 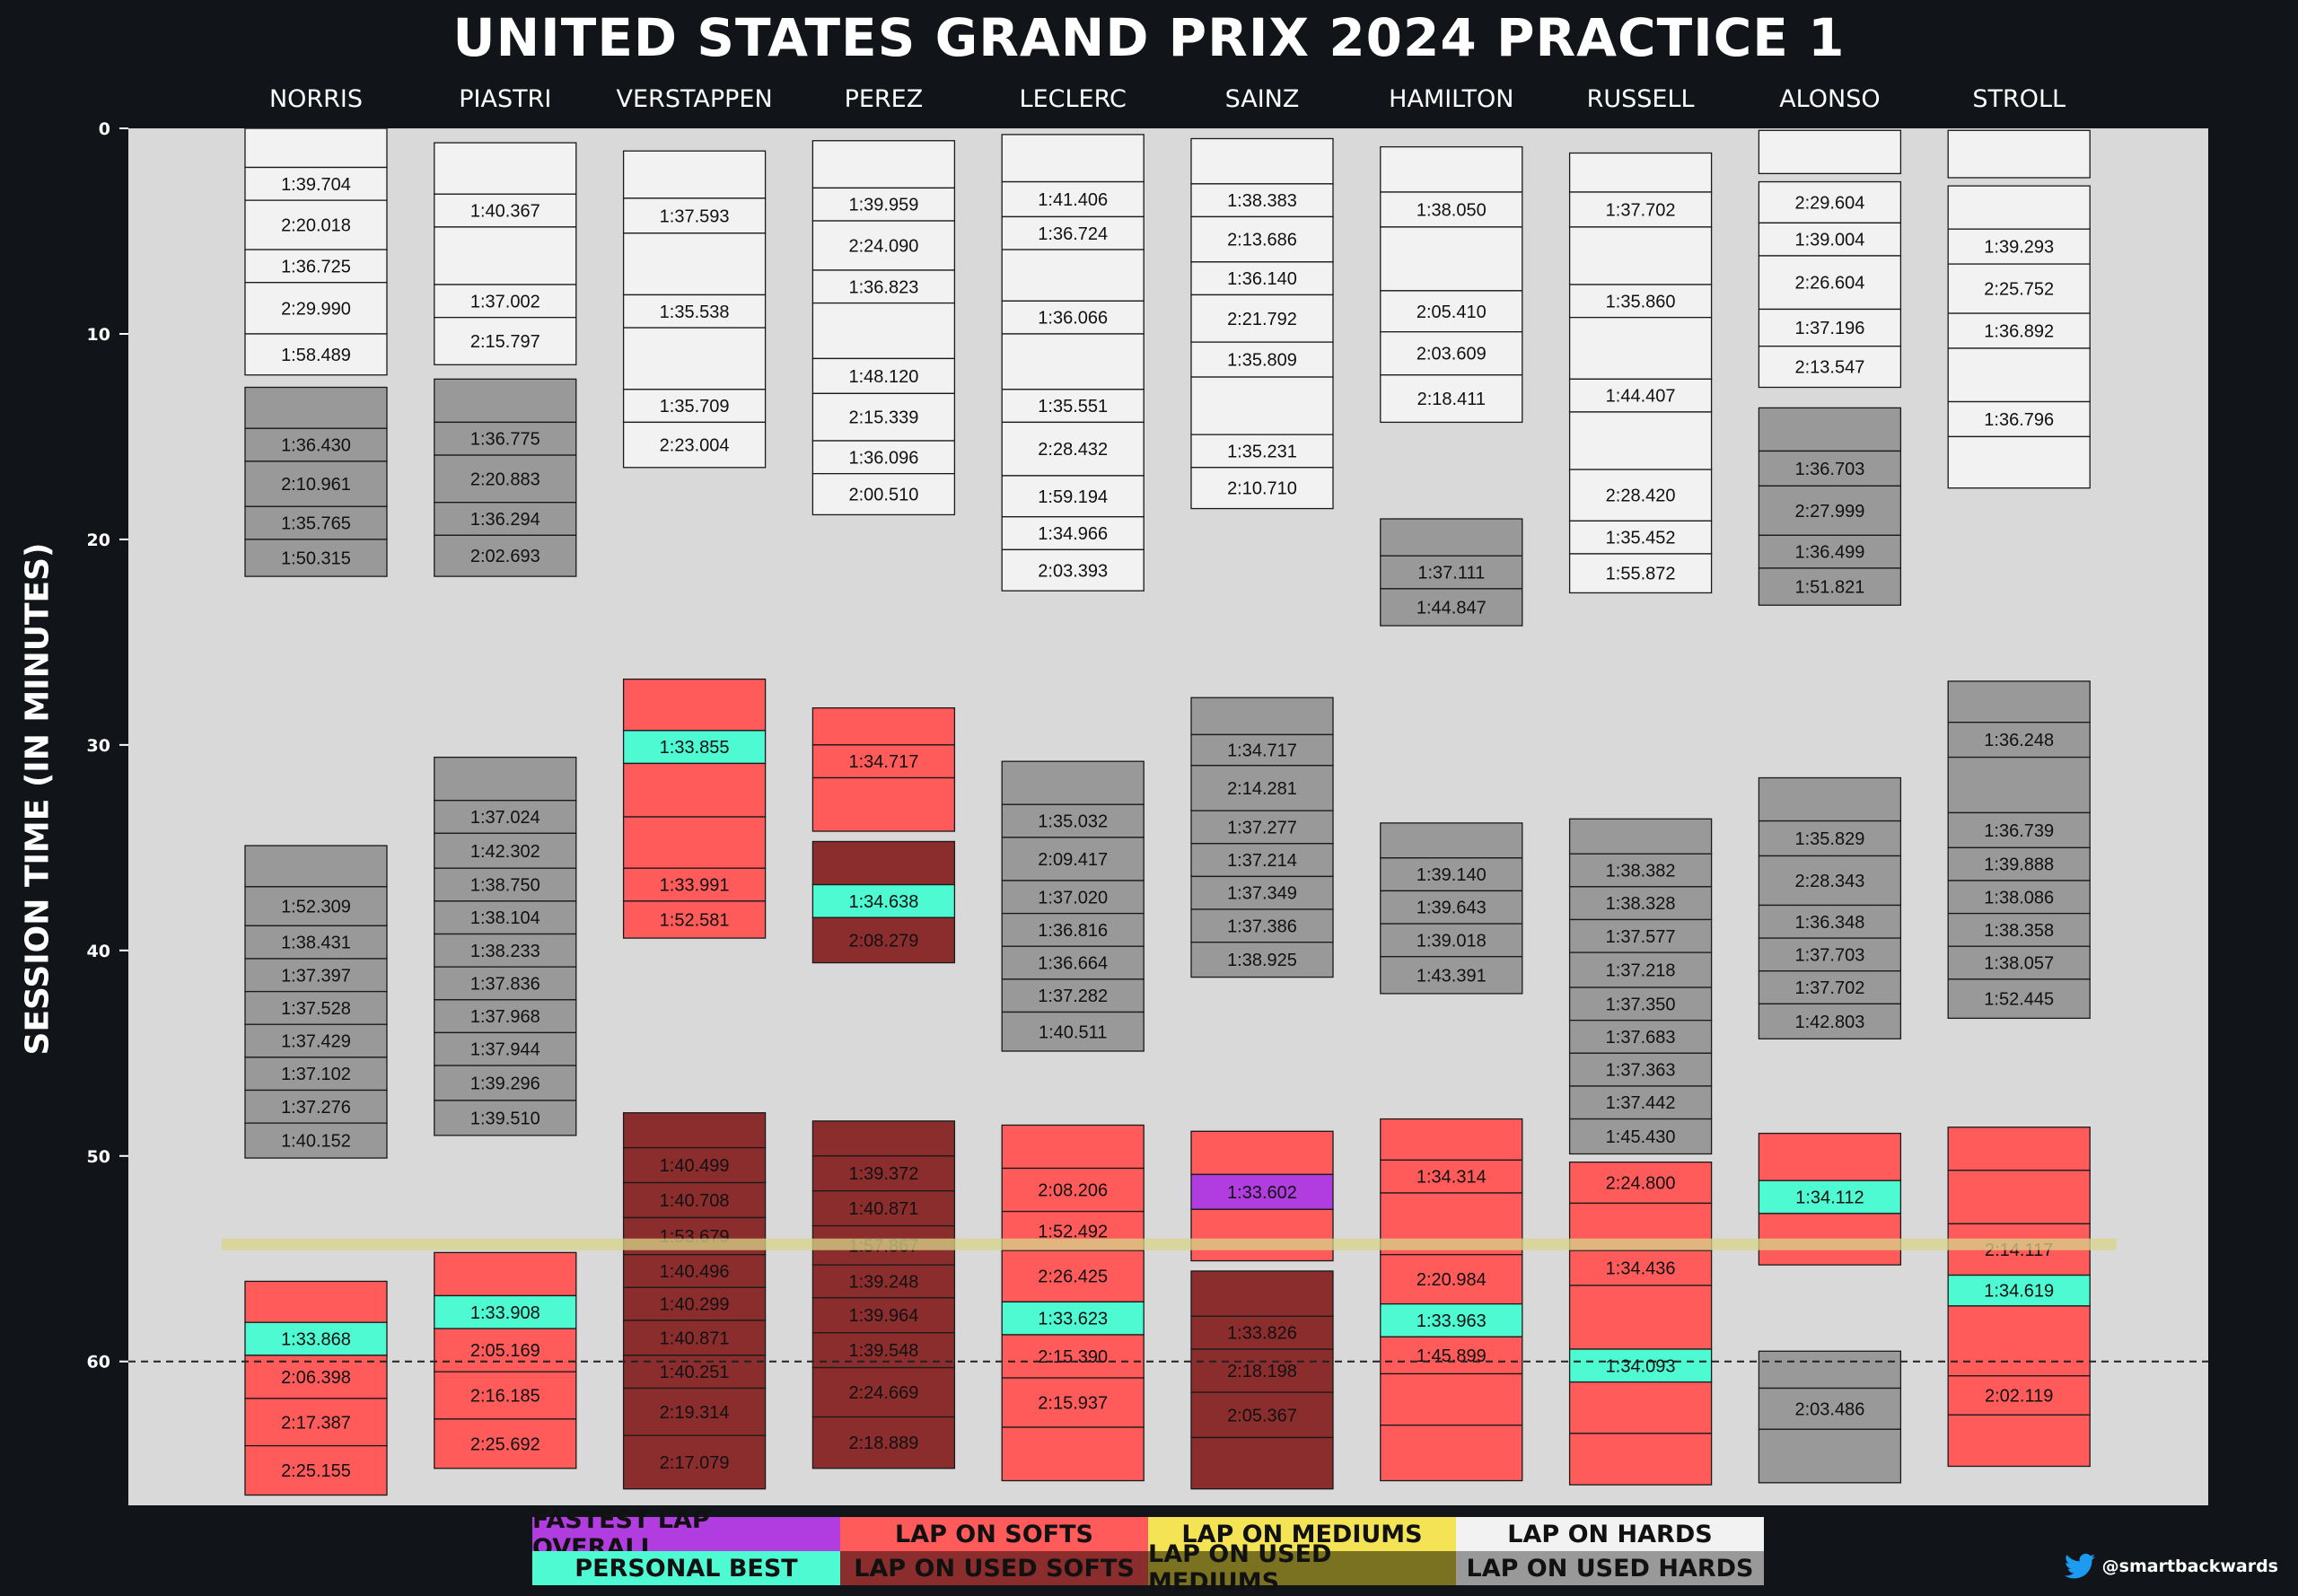 I want to click on lap-time-label: 1:39.248, so click(x=883, y=1282).